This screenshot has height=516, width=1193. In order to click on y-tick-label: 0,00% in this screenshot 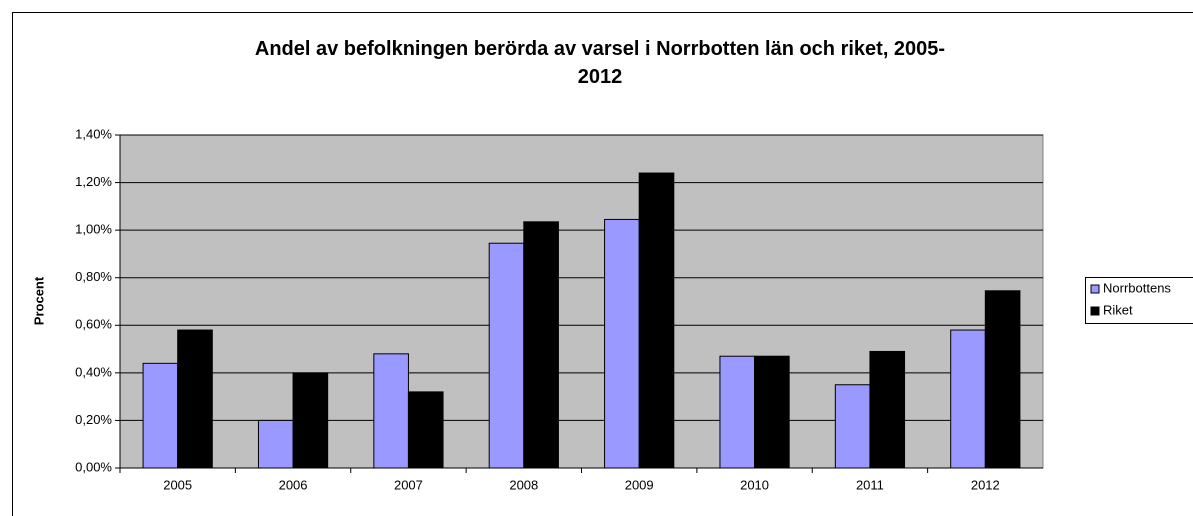, I will do `click(93, 466)`.